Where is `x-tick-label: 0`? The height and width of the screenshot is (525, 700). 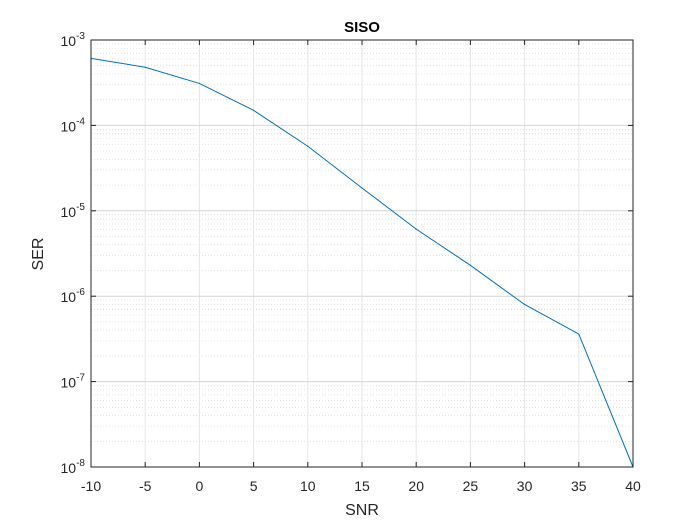 x-tick-label: 0 is located at coordinates (200, 486).